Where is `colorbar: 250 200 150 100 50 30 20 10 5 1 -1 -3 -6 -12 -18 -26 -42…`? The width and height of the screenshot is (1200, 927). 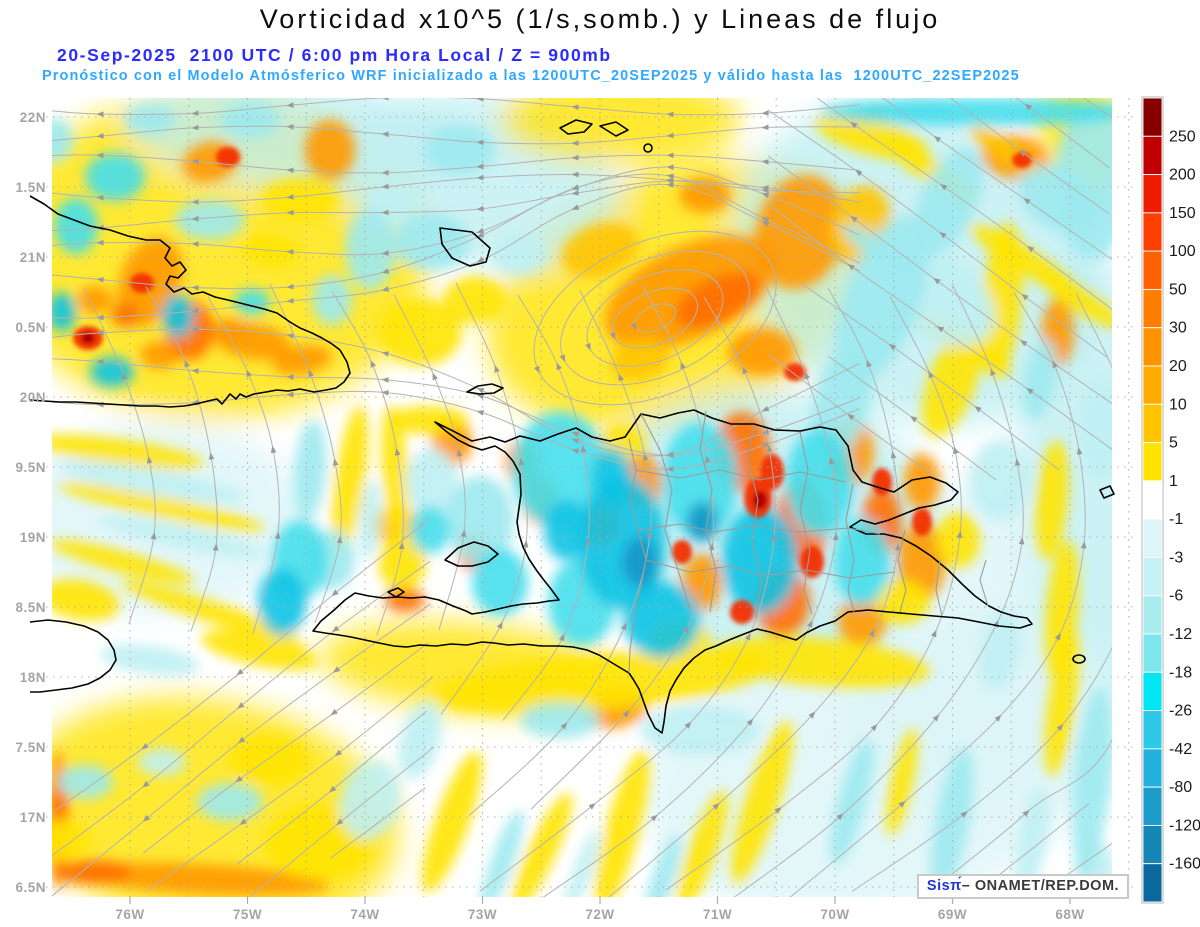 colorbar: 250 200 150 100 50 30 20 10 5 1 -1 -3 -6 -12 -18 -26 -42… is located at coordinates (1170, 500).